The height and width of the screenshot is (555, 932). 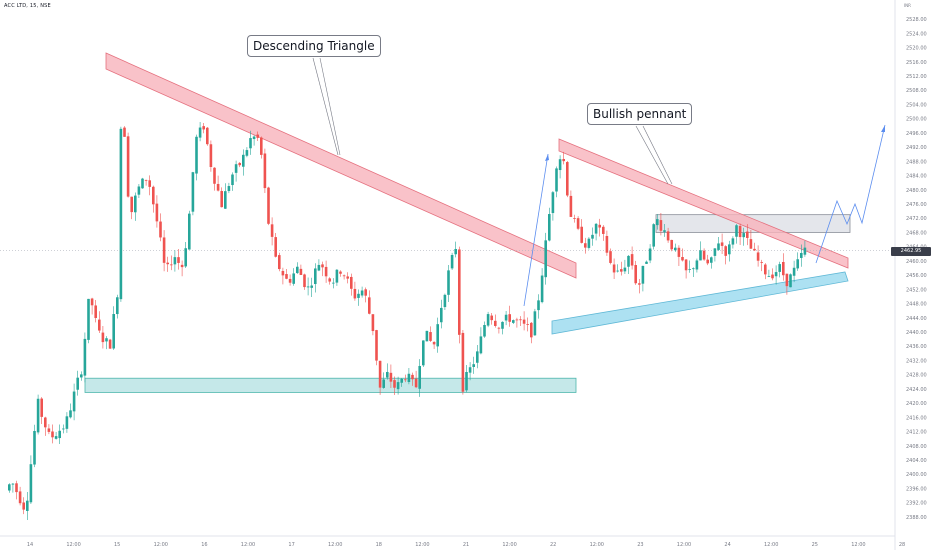 I want to click on y-tick-label: 2484.00, so click(x=916, y=177).